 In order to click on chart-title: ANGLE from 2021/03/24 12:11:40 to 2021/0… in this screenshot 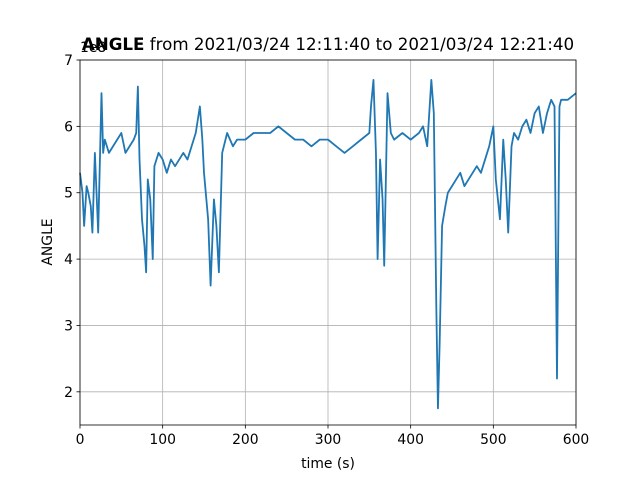, I will do `click(328, 44)`.